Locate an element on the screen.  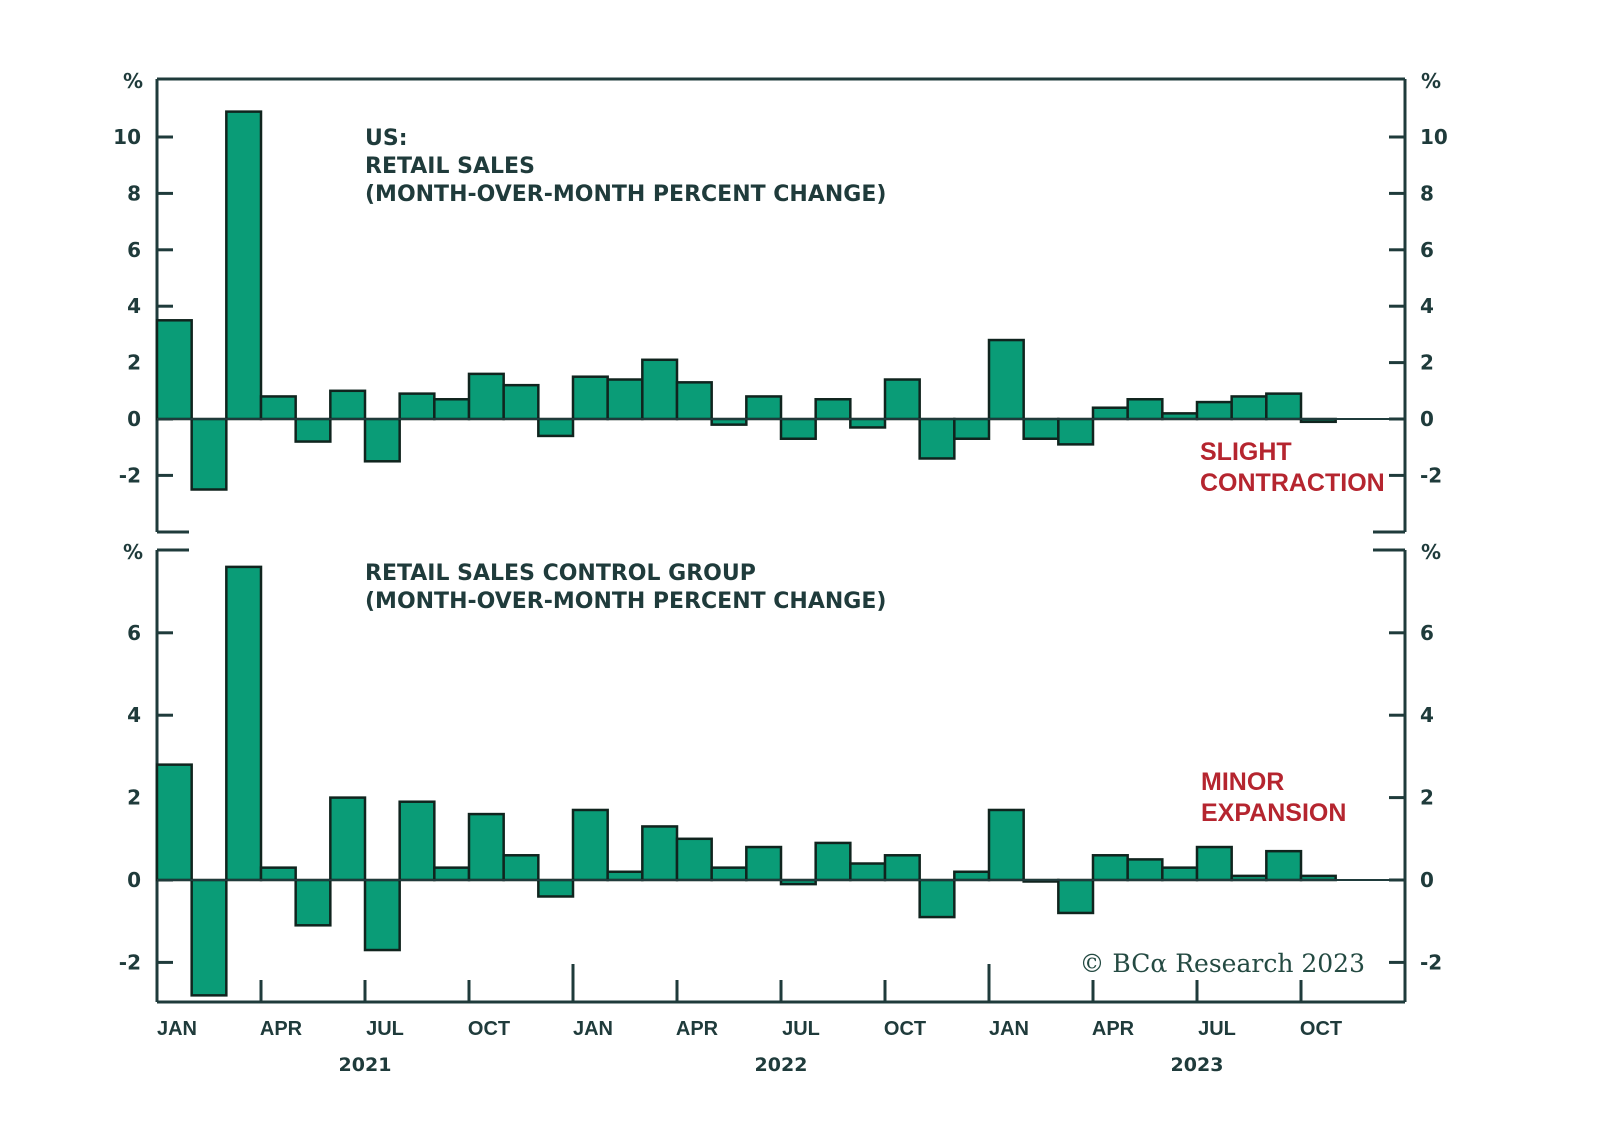
panel-title-line: RETAIL SALES CONTROL GROUP is located at coordinates (560, 573).